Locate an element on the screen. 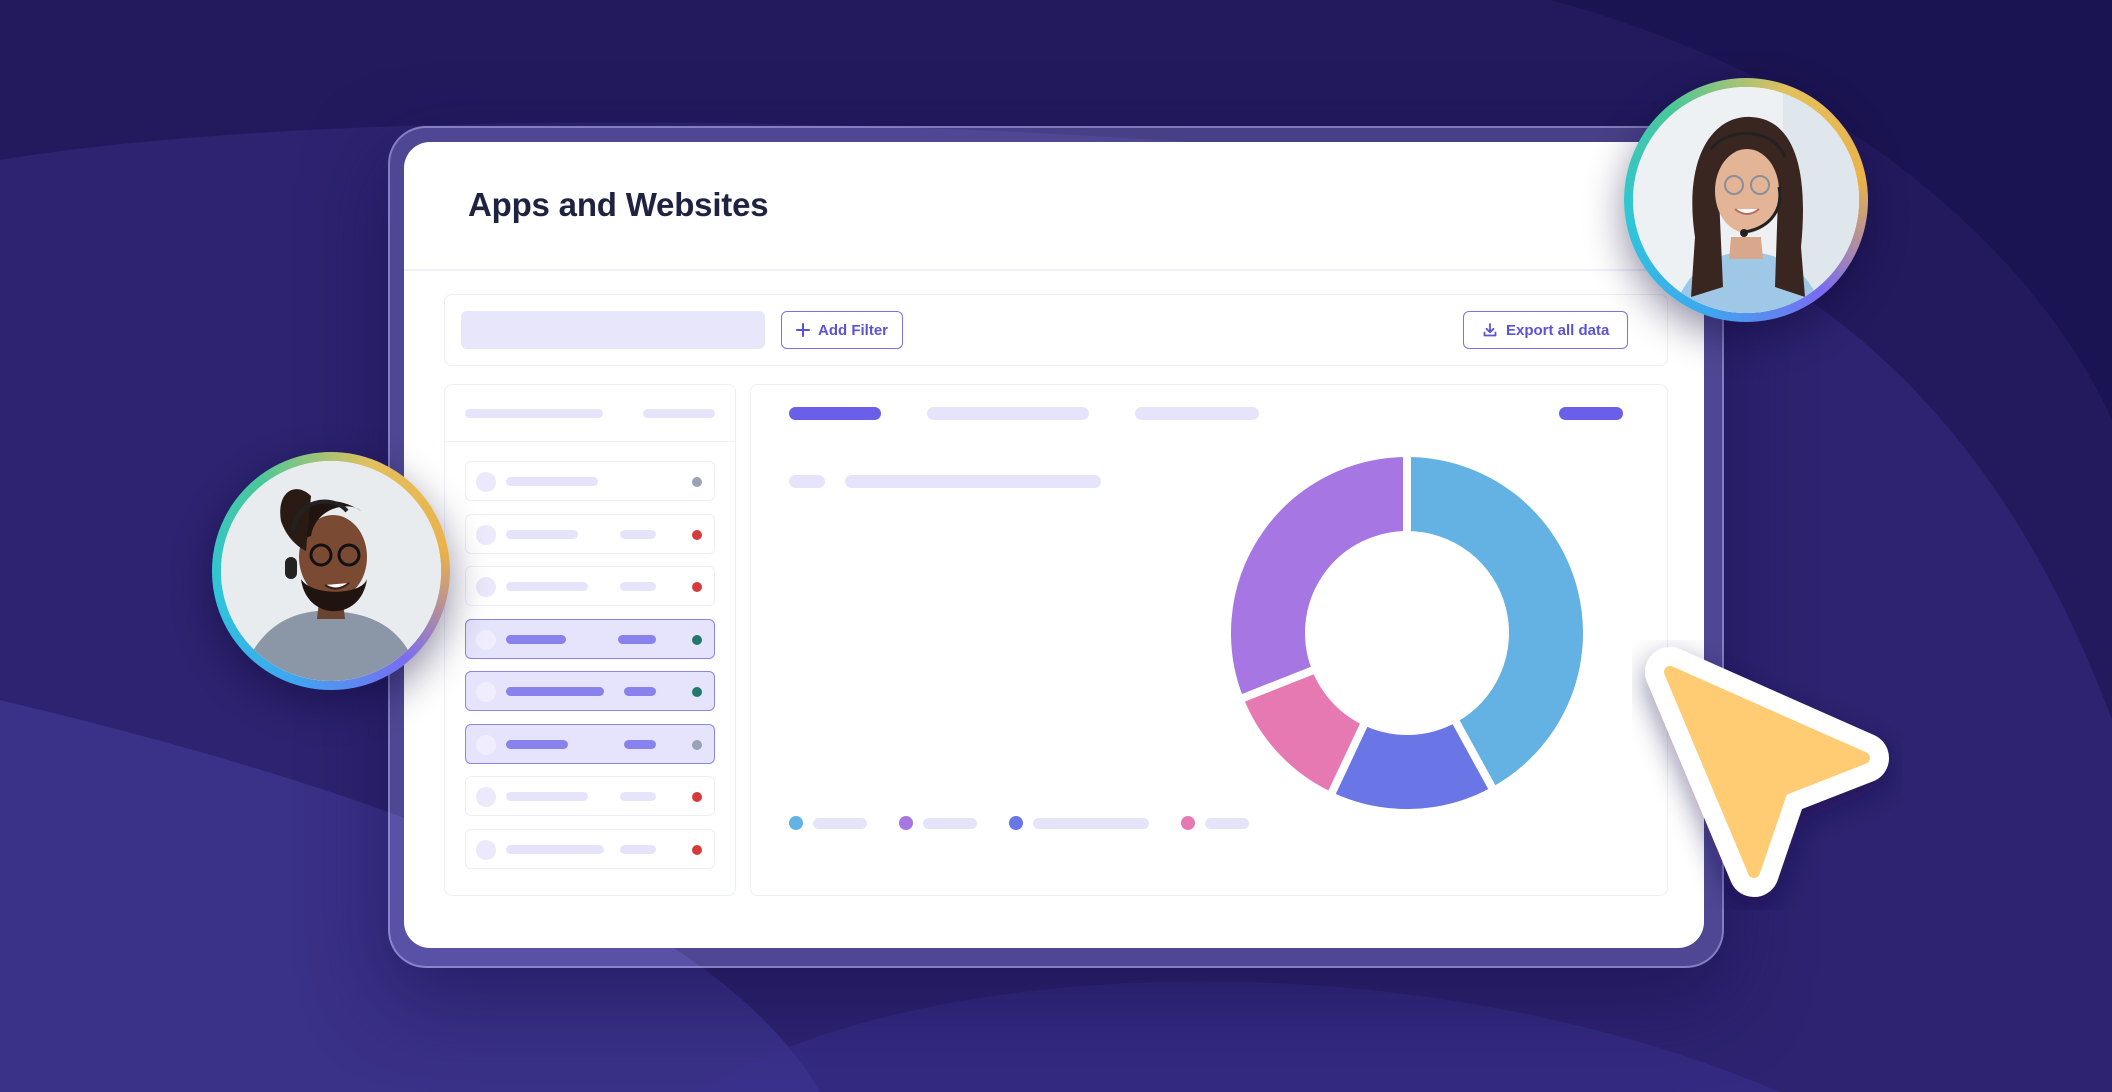 The height and width of the screenshot is (1092, 2112). agent-avatar-right is located at coordinates (1746, 200).